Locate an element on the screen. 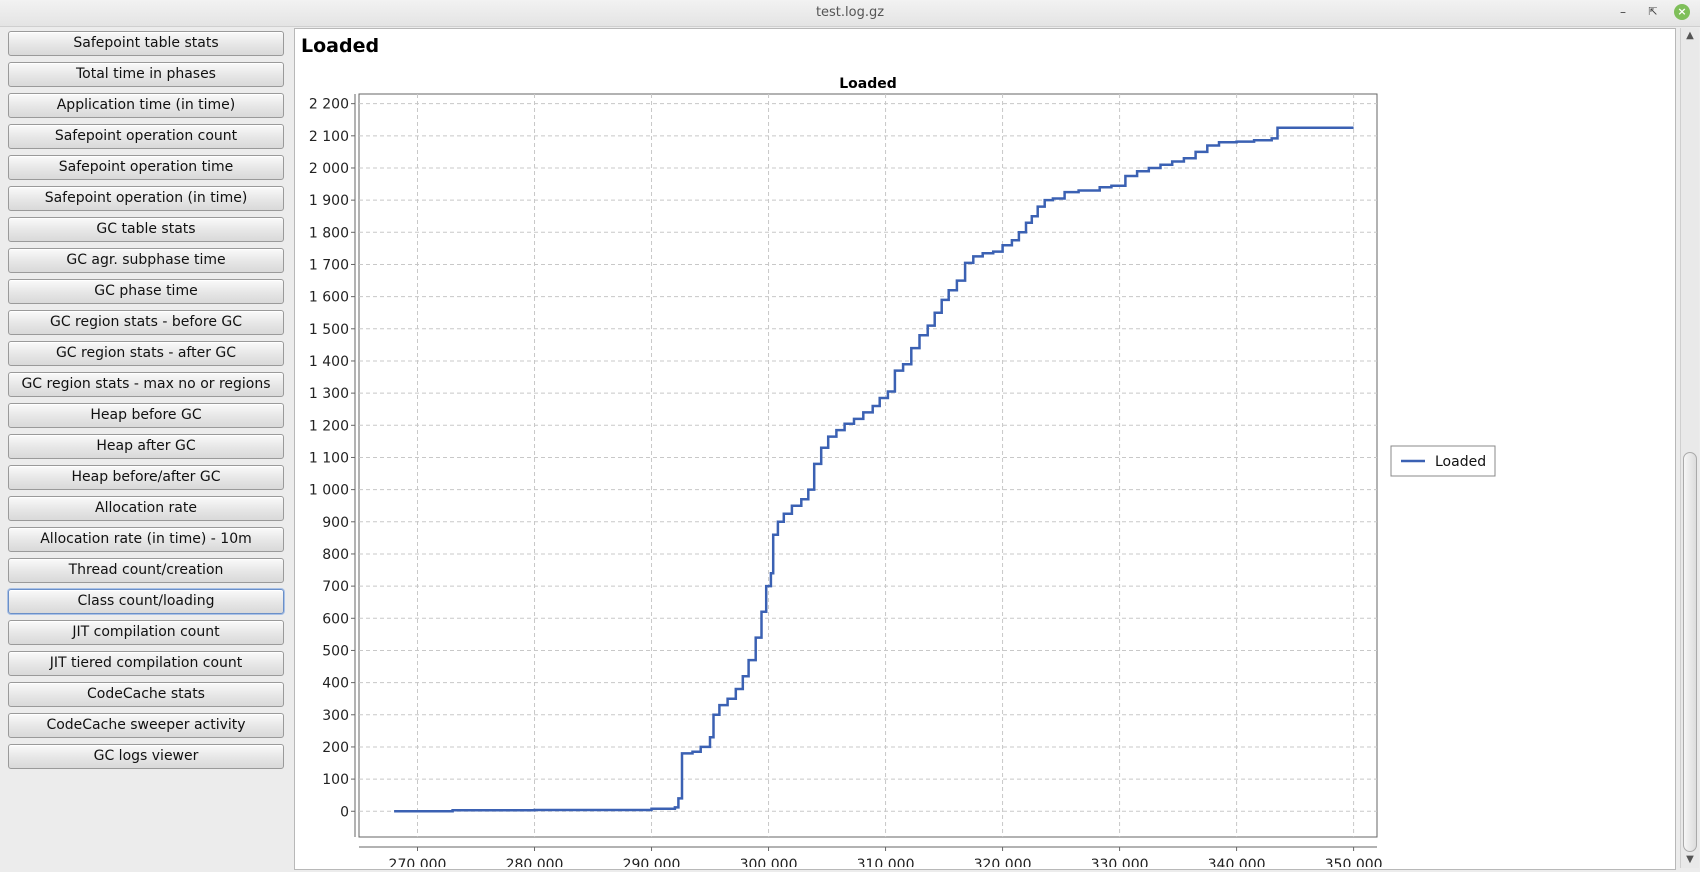 The width and height of the screenshot is (1700, 872). vertical-scrollbar: ▲ ▼ is located at coordinates (1689, 448).